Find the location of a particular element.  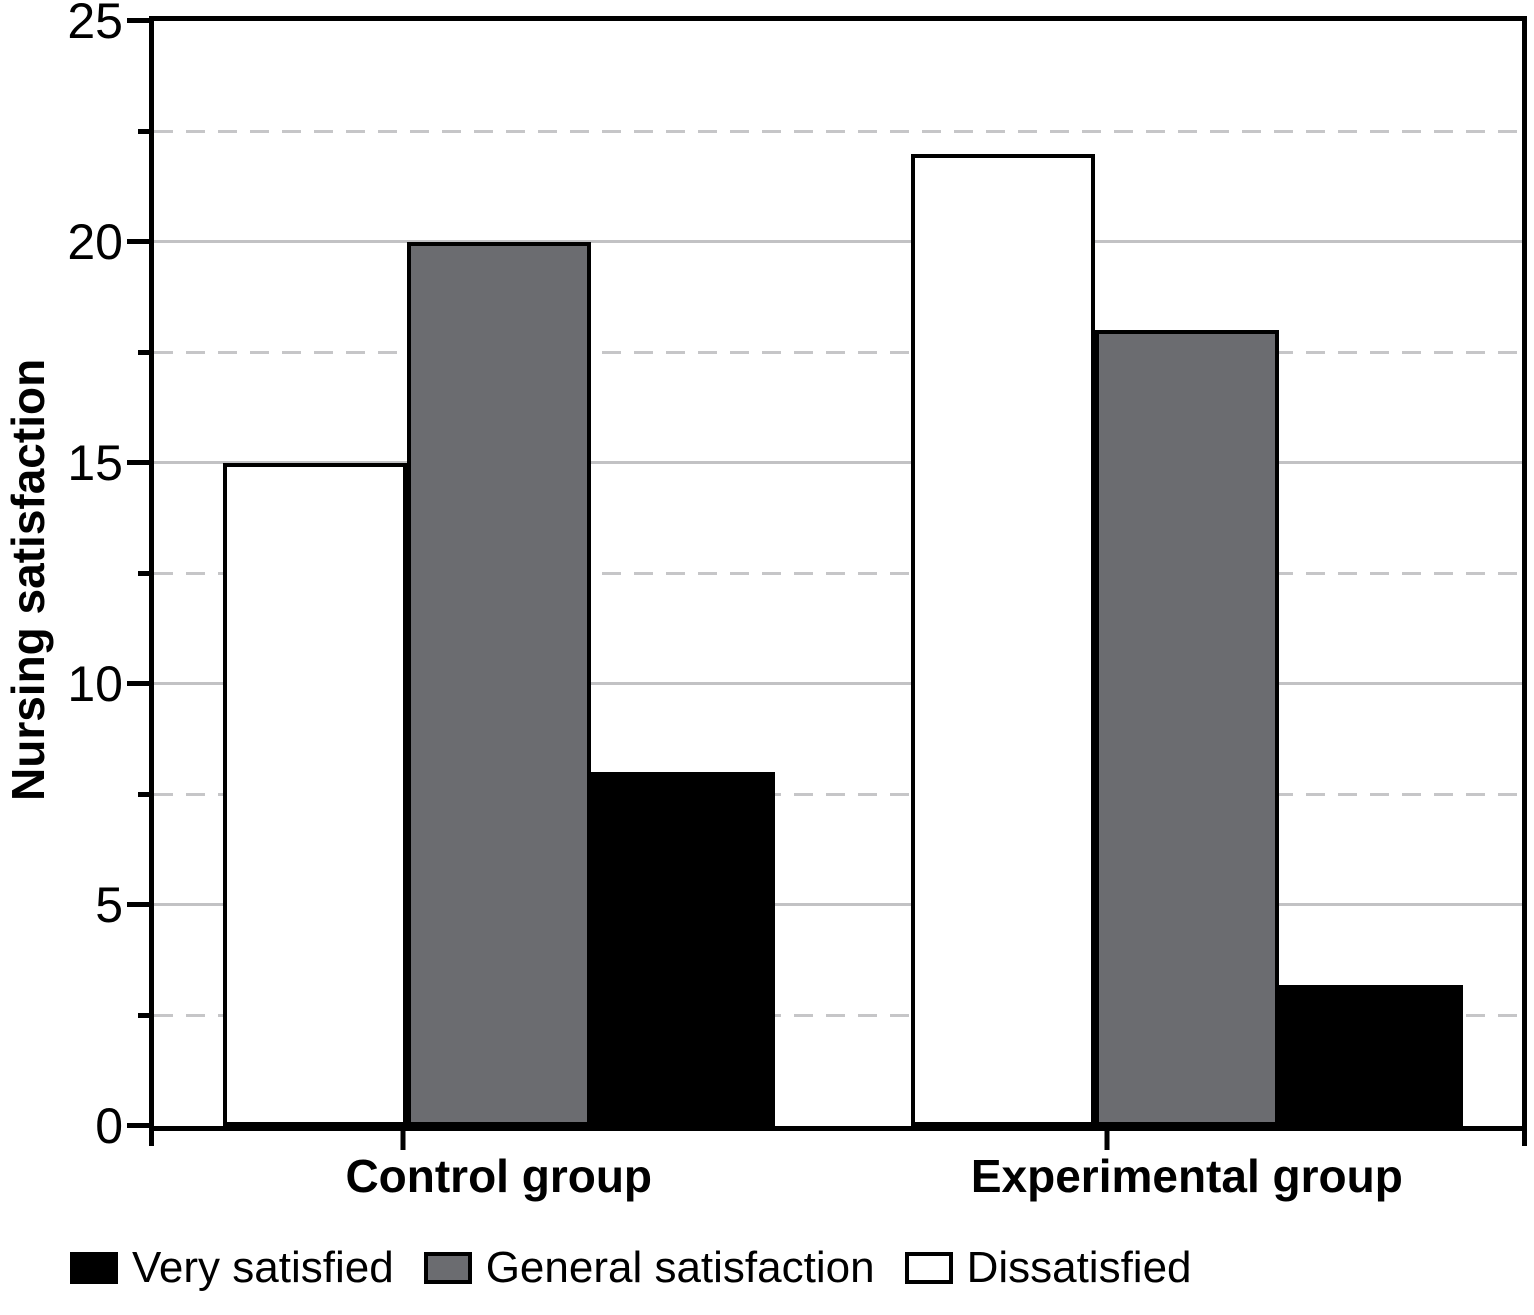

x-axis-tick-experimental-group is located at coordinates (1107, 1138).